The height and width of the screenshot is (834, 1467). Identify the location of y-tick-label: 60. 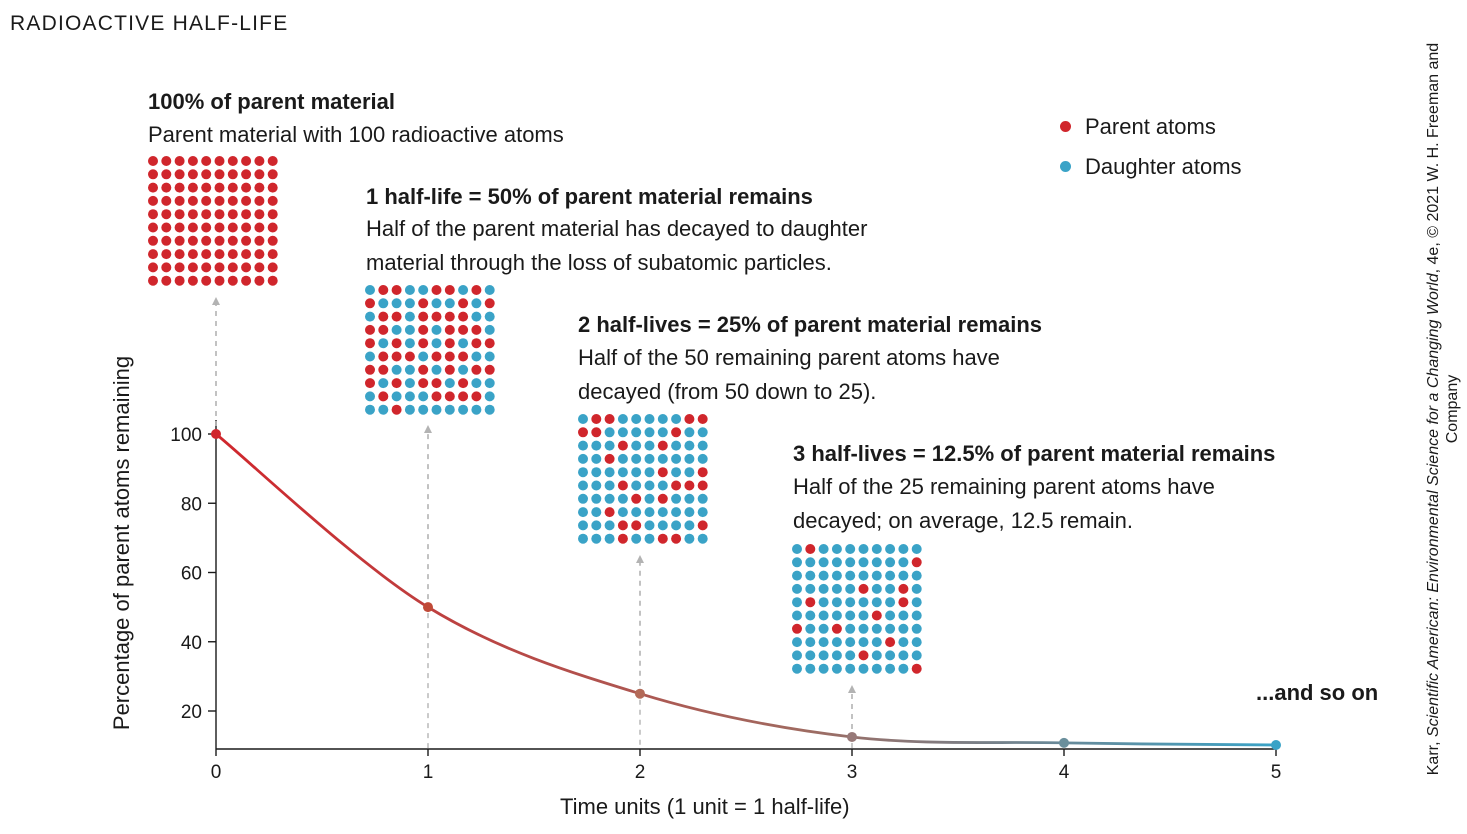
(191, 574).